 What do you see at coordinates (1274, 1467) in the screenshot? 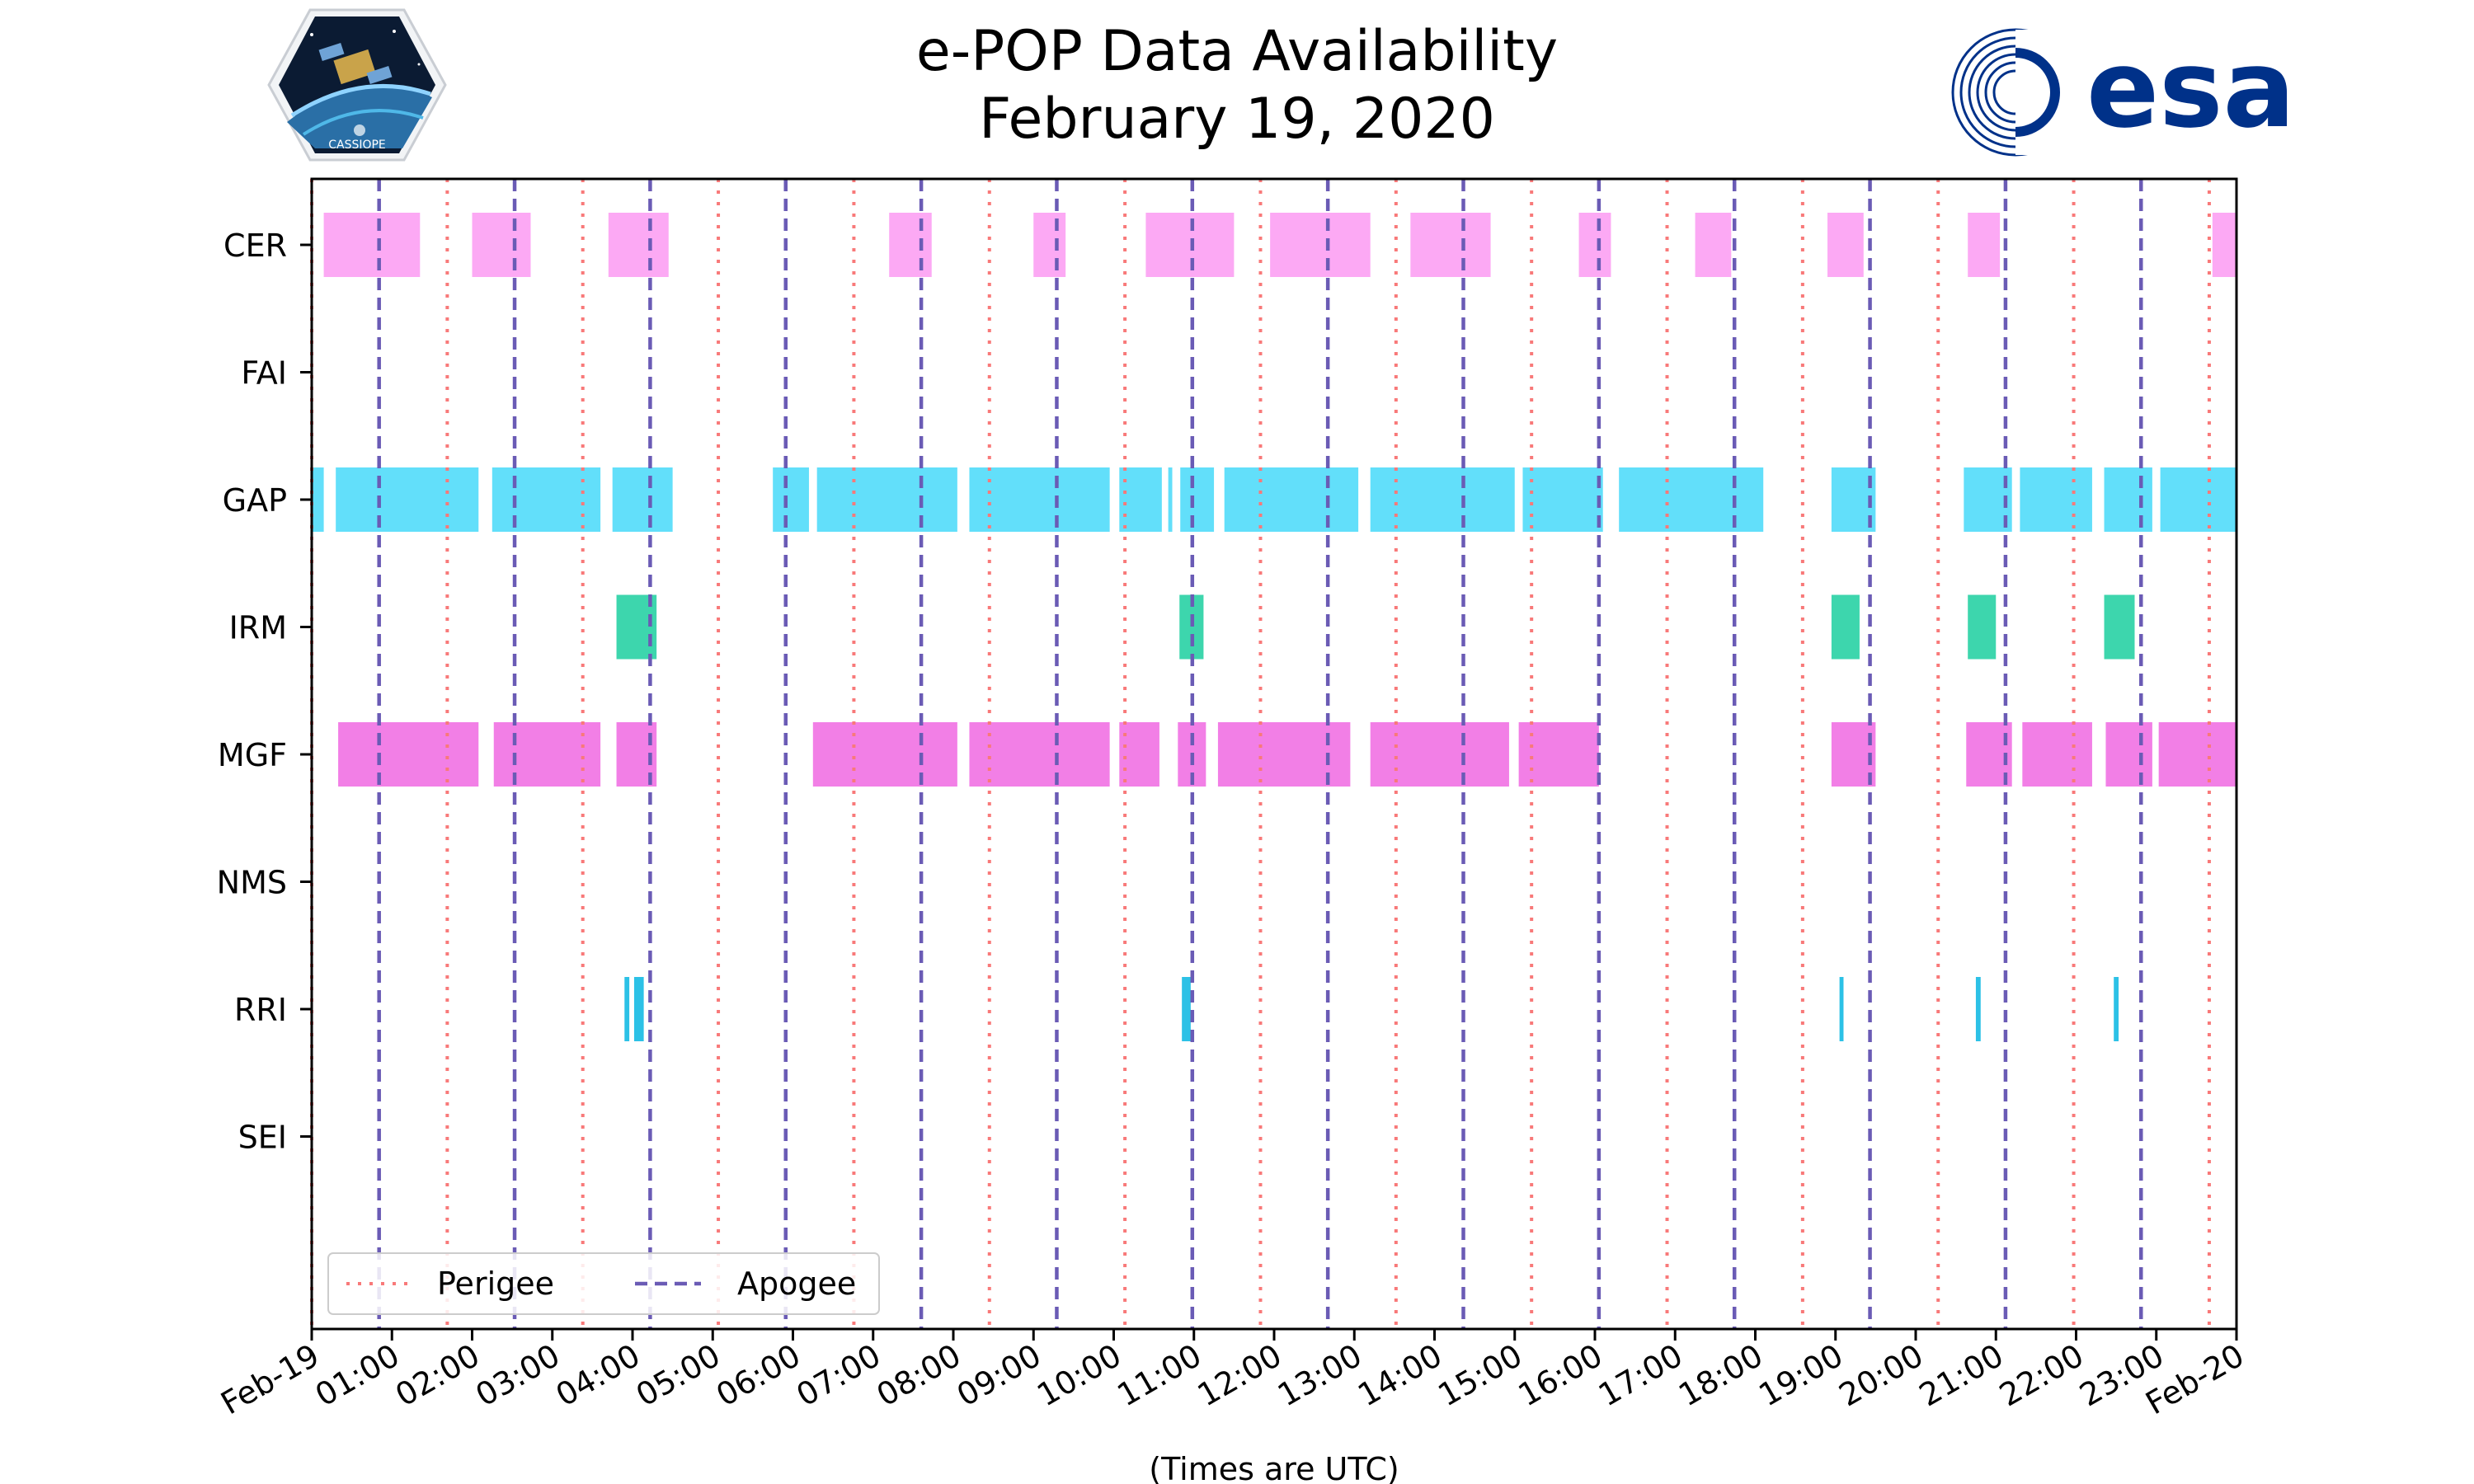
I see `x-axis-label: (Times are UTC)` at bounding box center [1274, 1467].